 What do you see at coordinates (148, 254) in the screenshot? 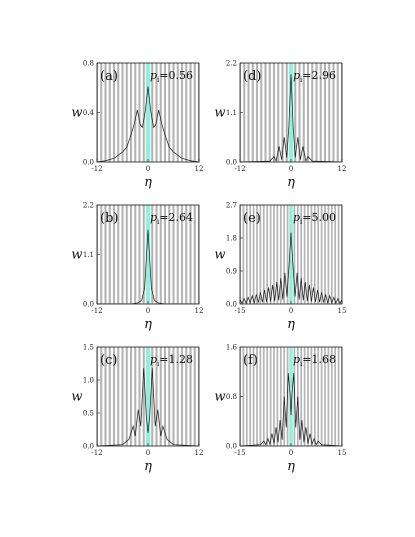
I see `central-band` at bounding box center [148, 254].